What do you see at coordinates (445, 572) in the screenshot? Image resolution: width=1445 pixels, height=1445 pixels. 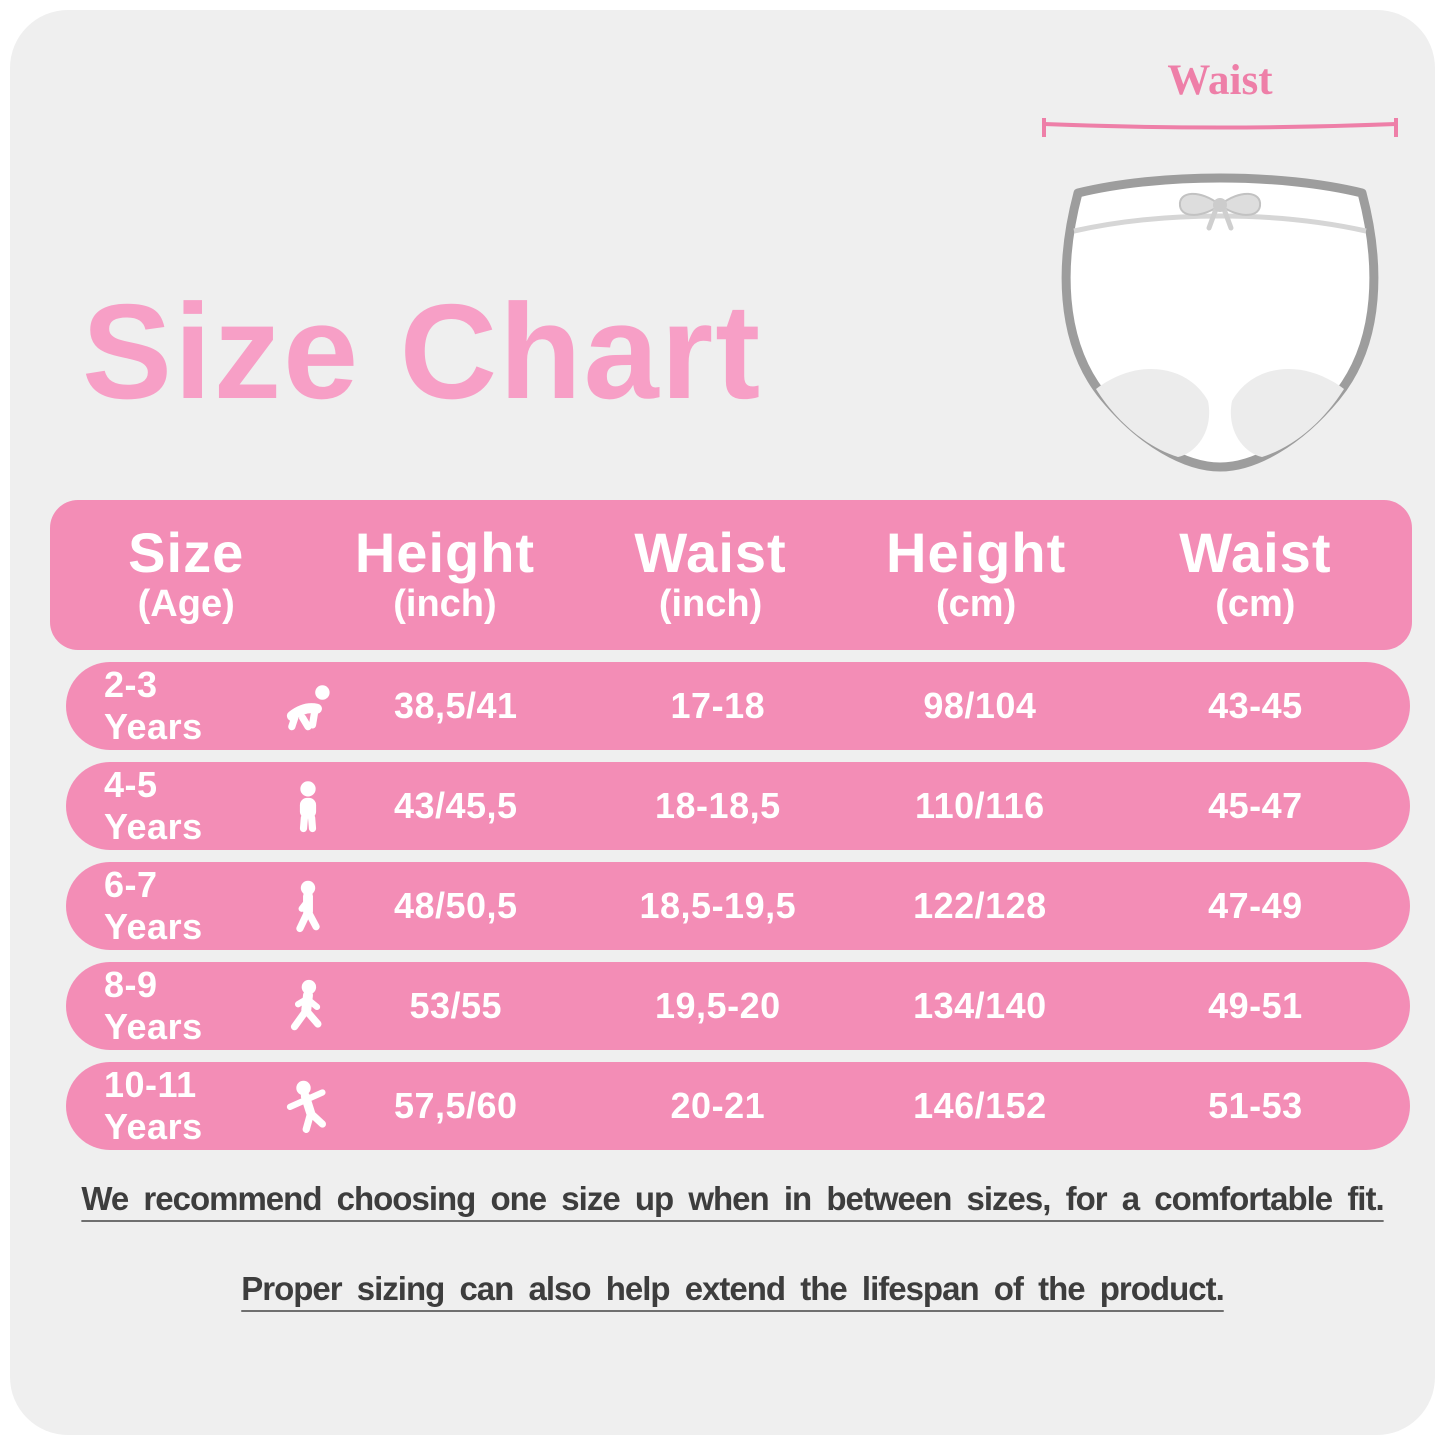 I see `header-height-inch: Height (inch)` at bounding box center [445, 572].